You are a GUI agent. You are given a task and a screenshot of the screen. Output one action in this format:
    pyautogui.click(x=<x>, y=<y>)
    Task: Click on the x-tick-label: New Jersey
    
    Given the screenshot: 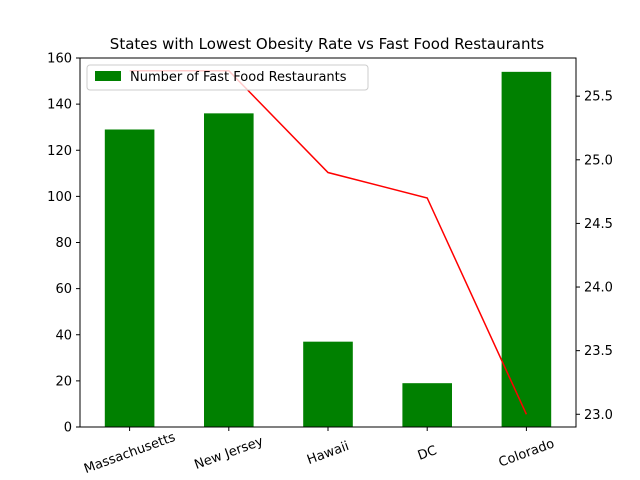 What is the action you would take?
    pyautogui.click(x=229, y=453)
    